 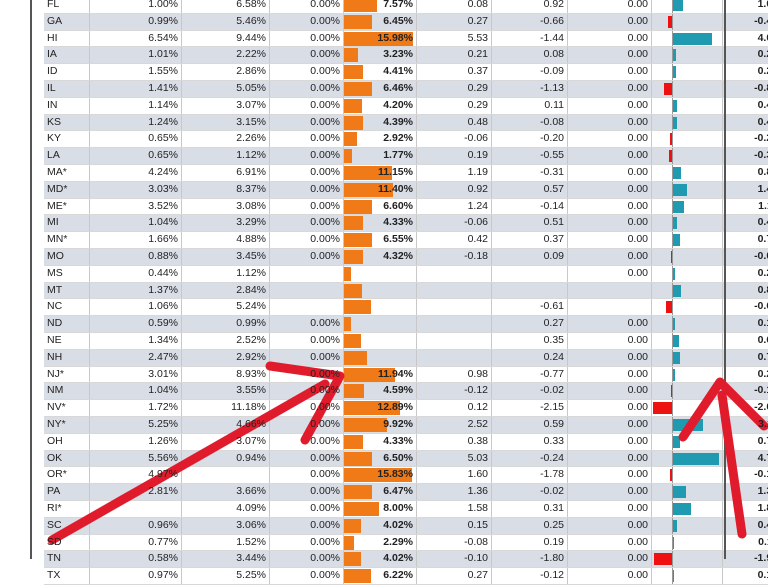 I want to click on col-e-cell: -0.12, so click(x=454, y=391).